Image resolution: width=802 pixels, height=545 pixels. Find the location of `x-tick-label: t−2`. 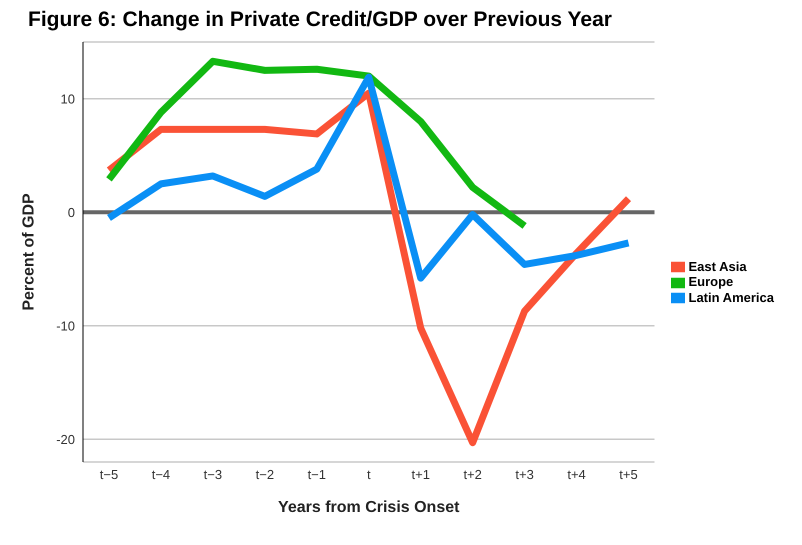

x-tick-label: t−2 is located at coordinates (265, 474).